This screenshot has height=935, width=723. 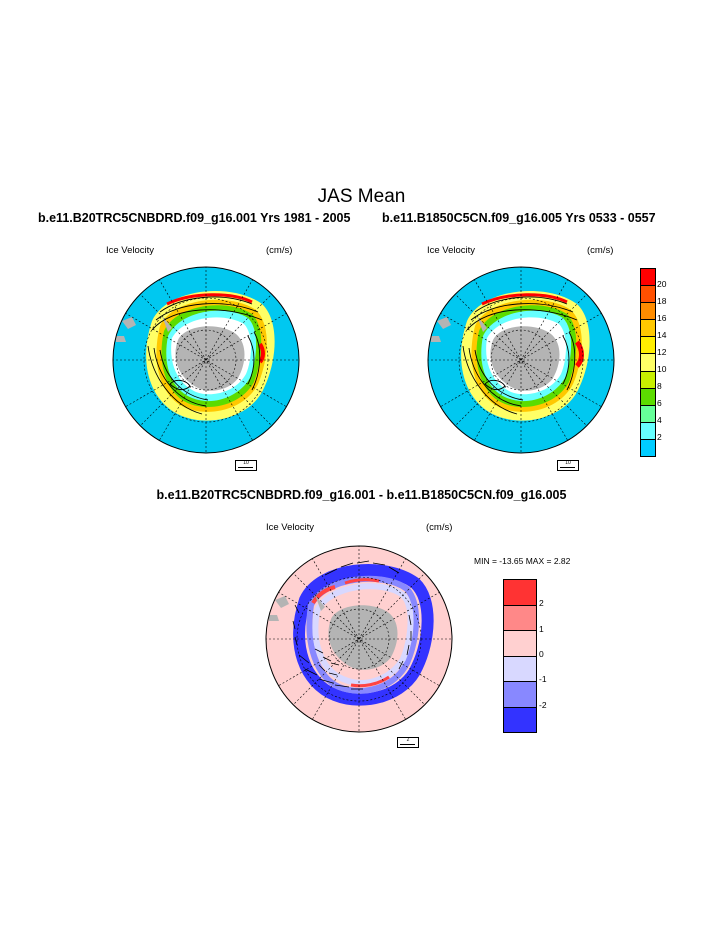 I want to click on antarctica, so click(x=203, y=353).